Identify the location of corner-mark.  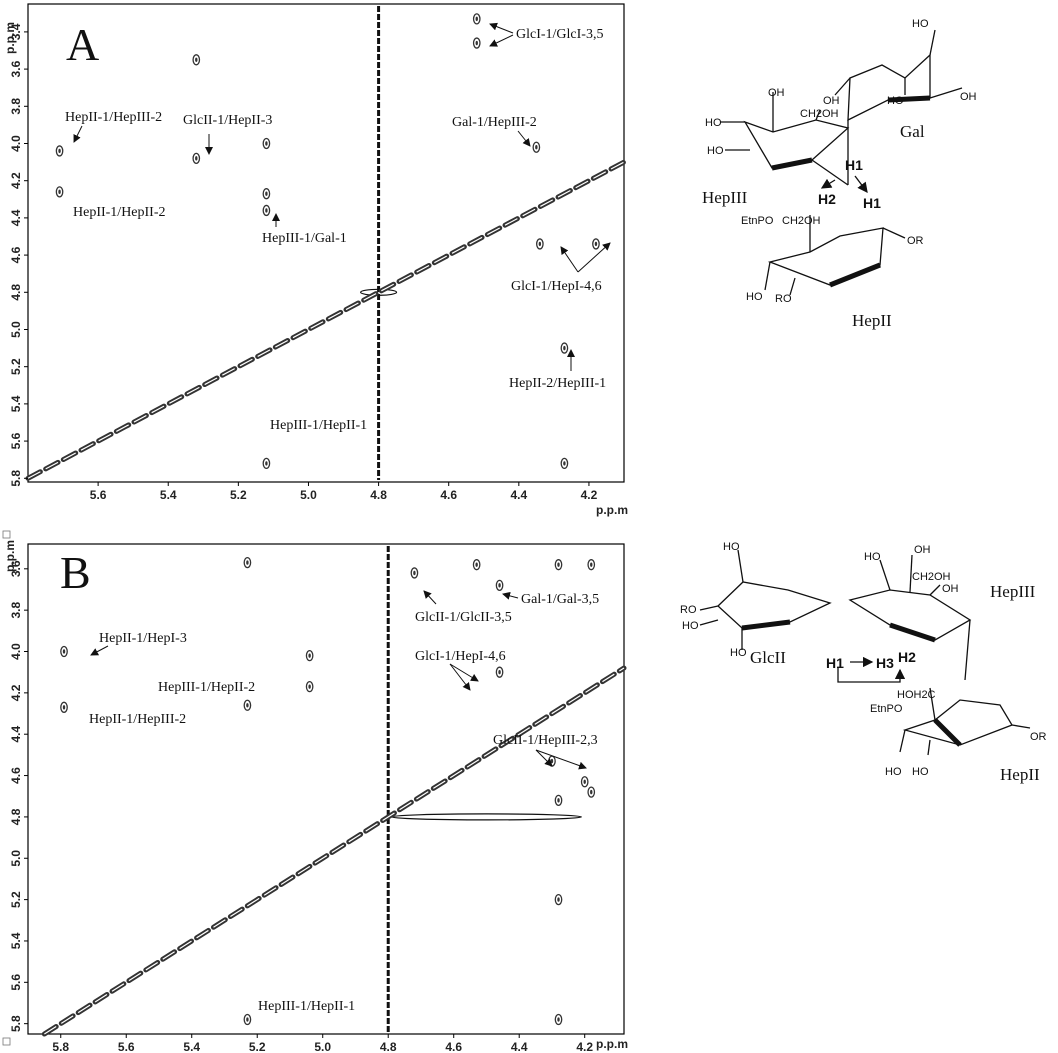
(6, 534).